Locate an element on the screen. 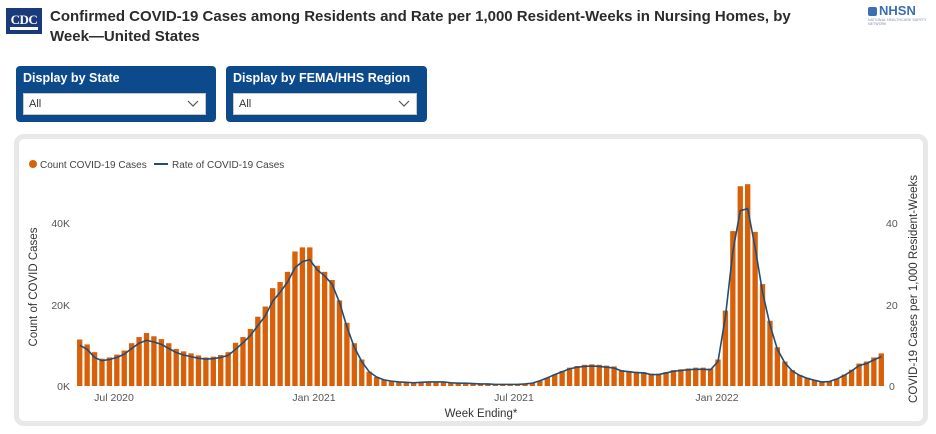 Image resolution: width=936 pixels, height=434 pixels. cdc-logo: CDC is located at coordinates (24, 21).